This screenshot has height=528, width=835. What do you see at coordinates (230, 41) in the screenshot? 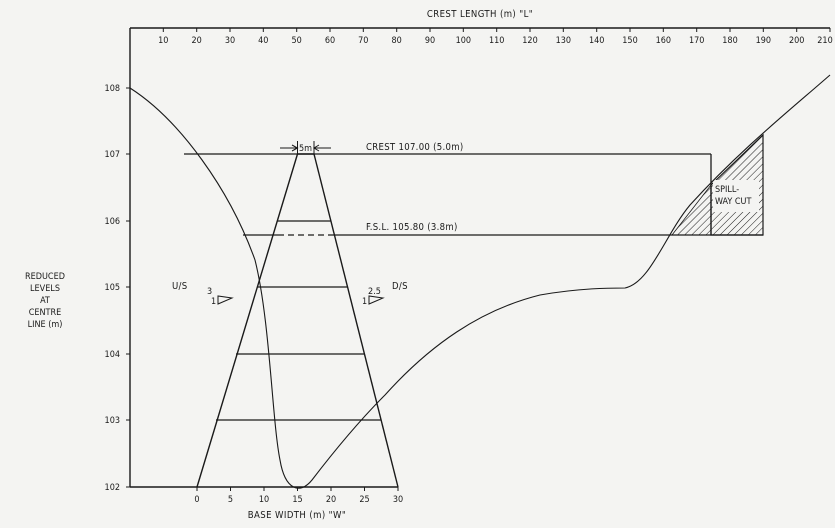
I see `top-tick-label: 30` at bounding box center [230, 41].